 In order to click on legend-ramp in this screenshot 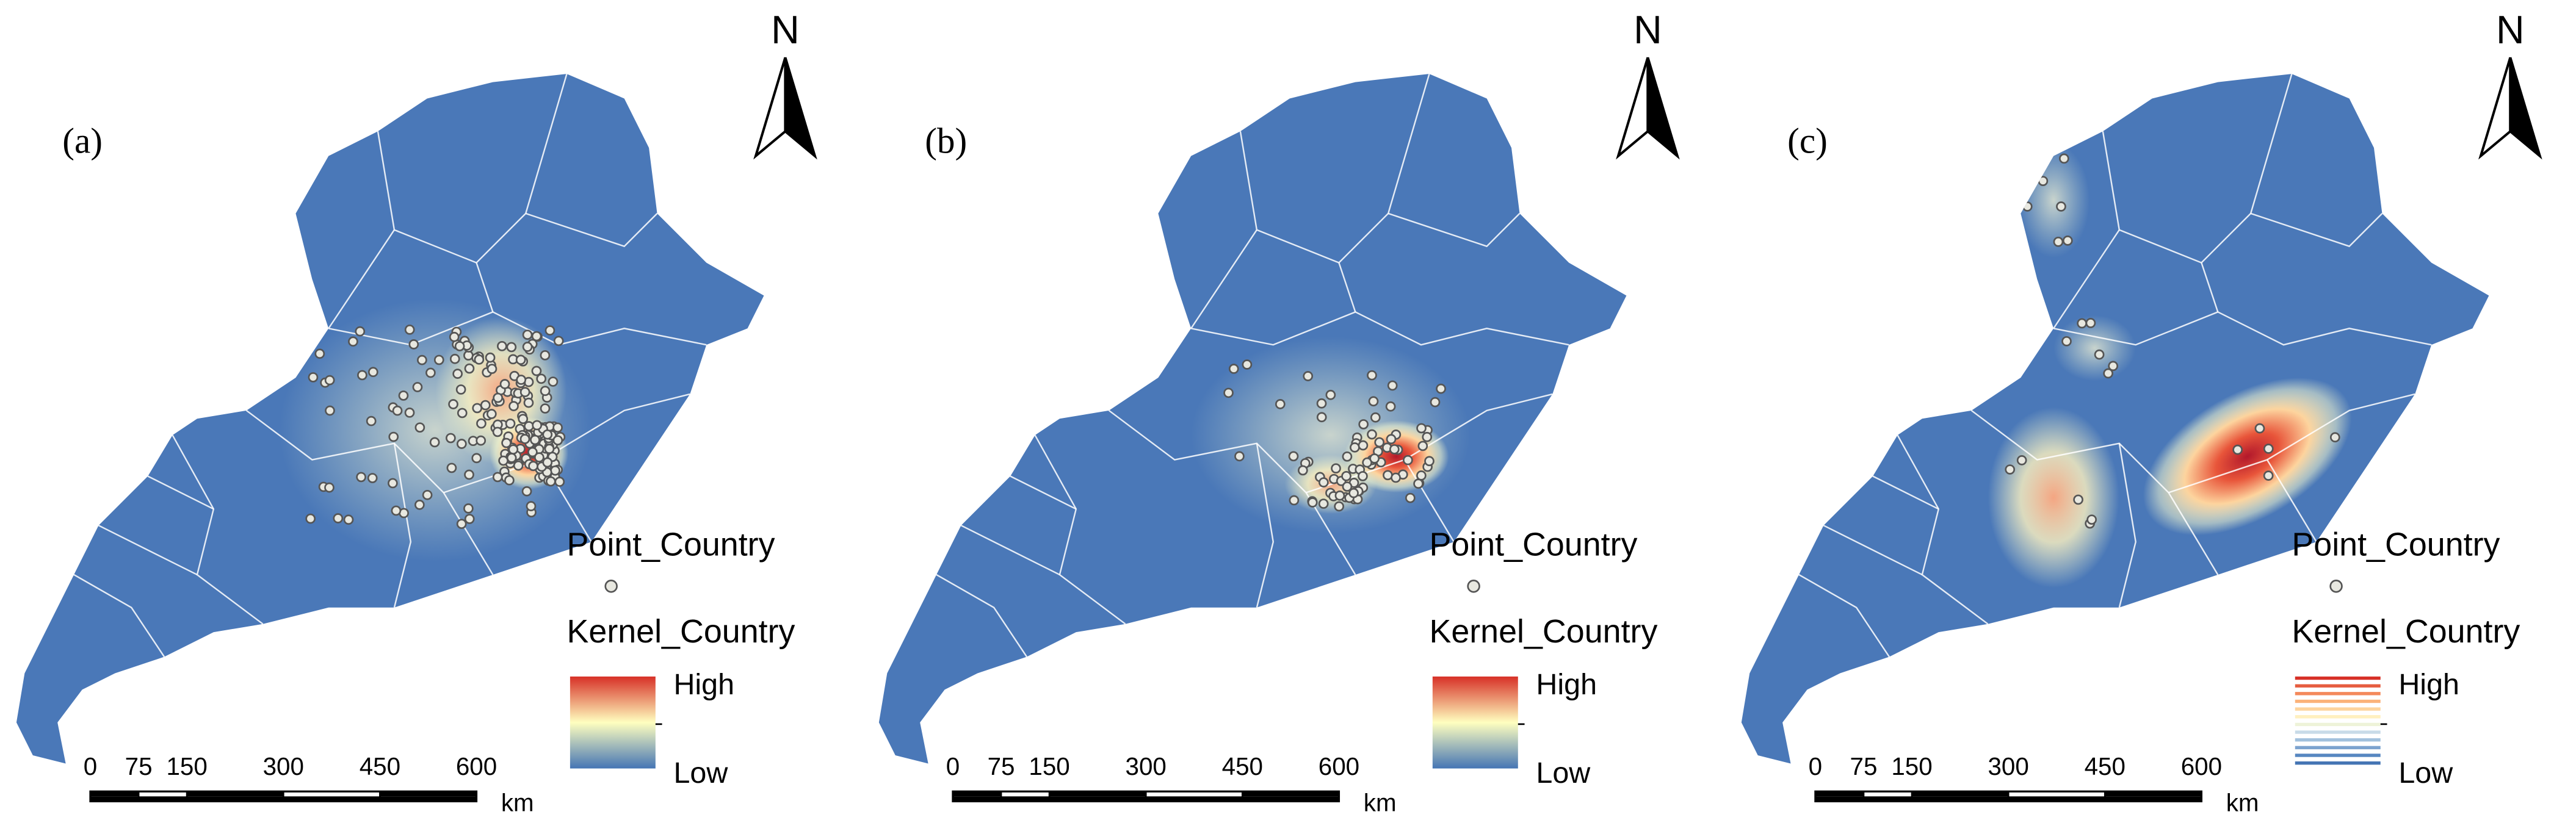, I will do `click(1475, 722)`.